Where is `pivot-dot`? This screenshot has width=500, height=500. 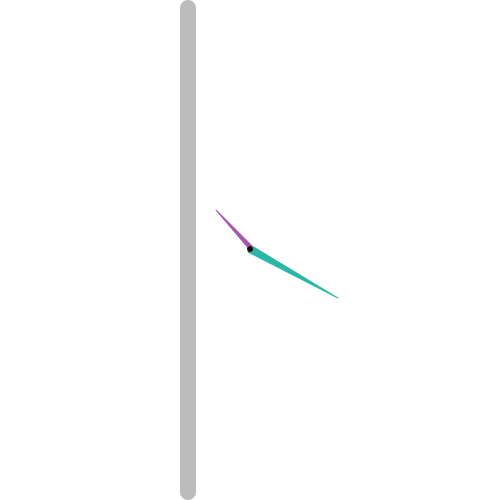 pivot-dot is located at coordinates (250, 249).